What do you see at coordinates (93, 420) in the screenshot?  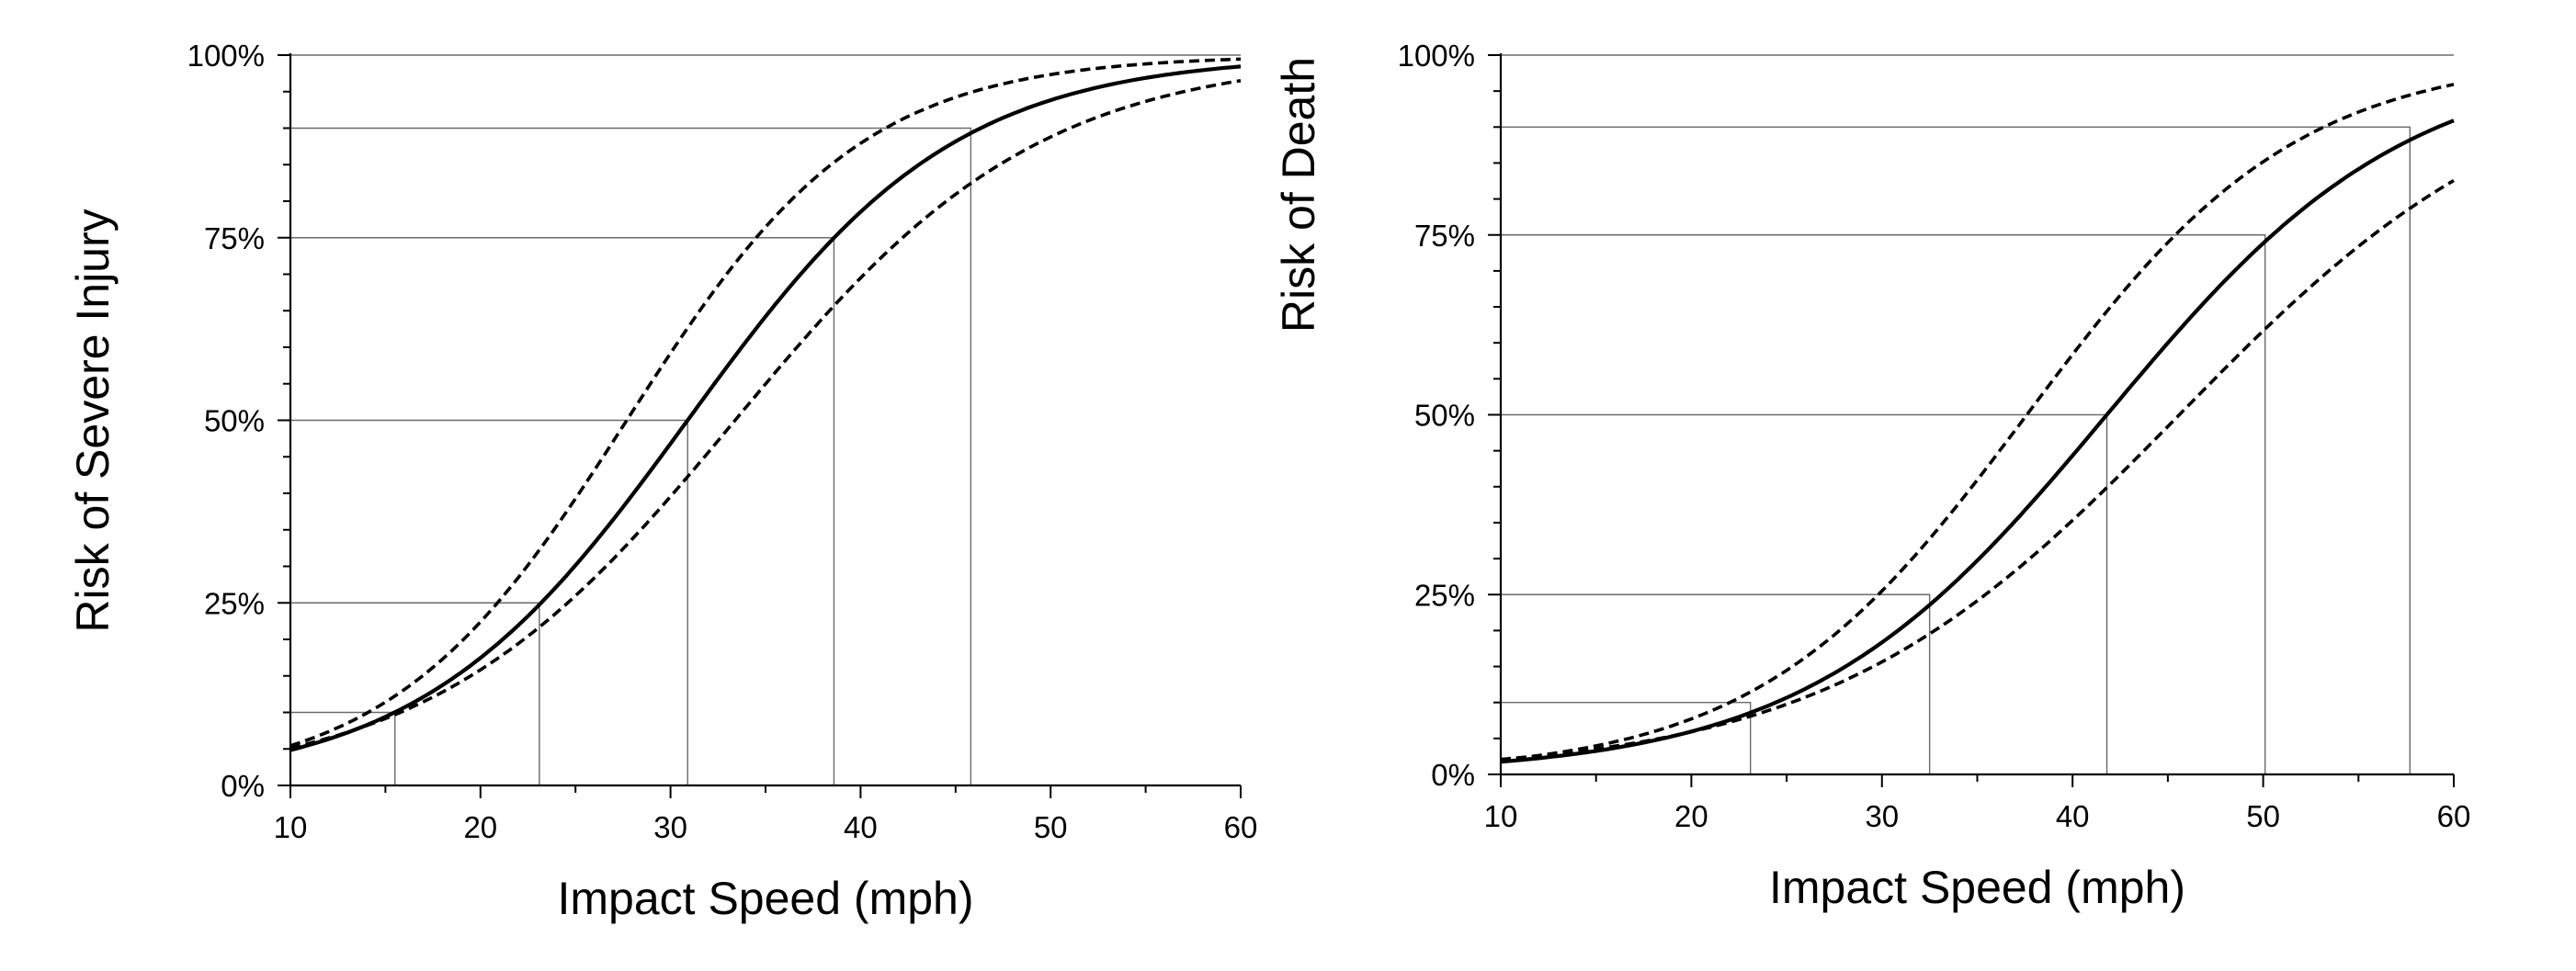 I see `y-axis-title: Risk of Severe Injury` at bounding box center [93, 420].